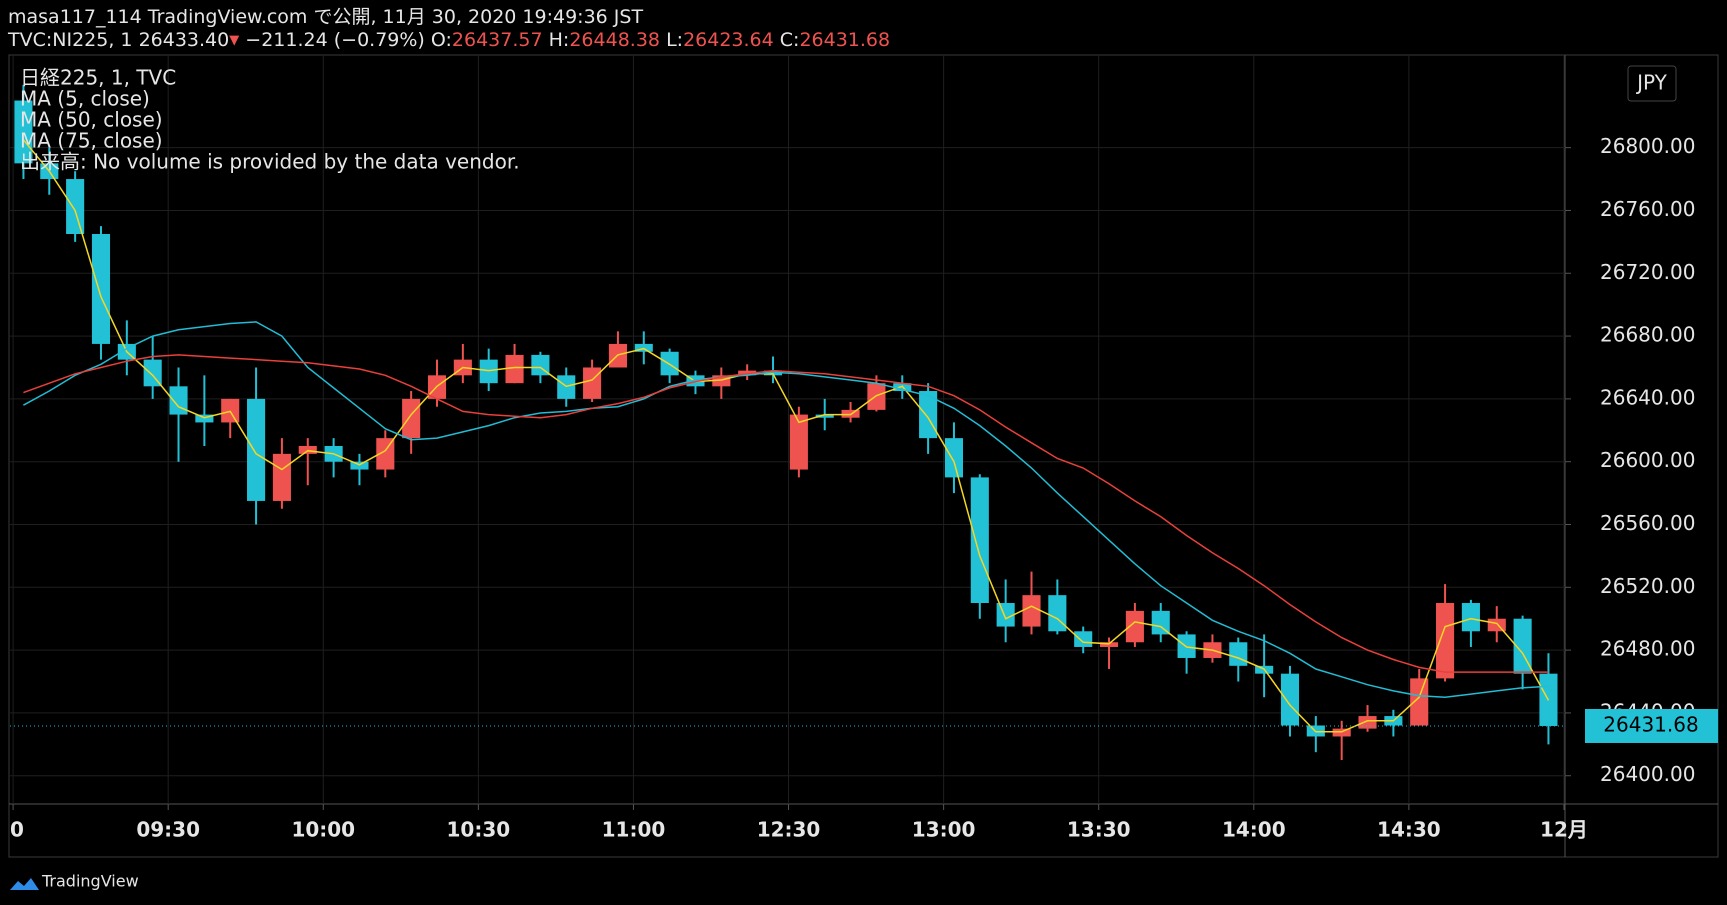 This screenshot has height=905, width=1727. What do you see at coordinates (335, 40) in the screenshot?
I see `change: −211.24 (−0.79%)` at bounding box center [335, 40].